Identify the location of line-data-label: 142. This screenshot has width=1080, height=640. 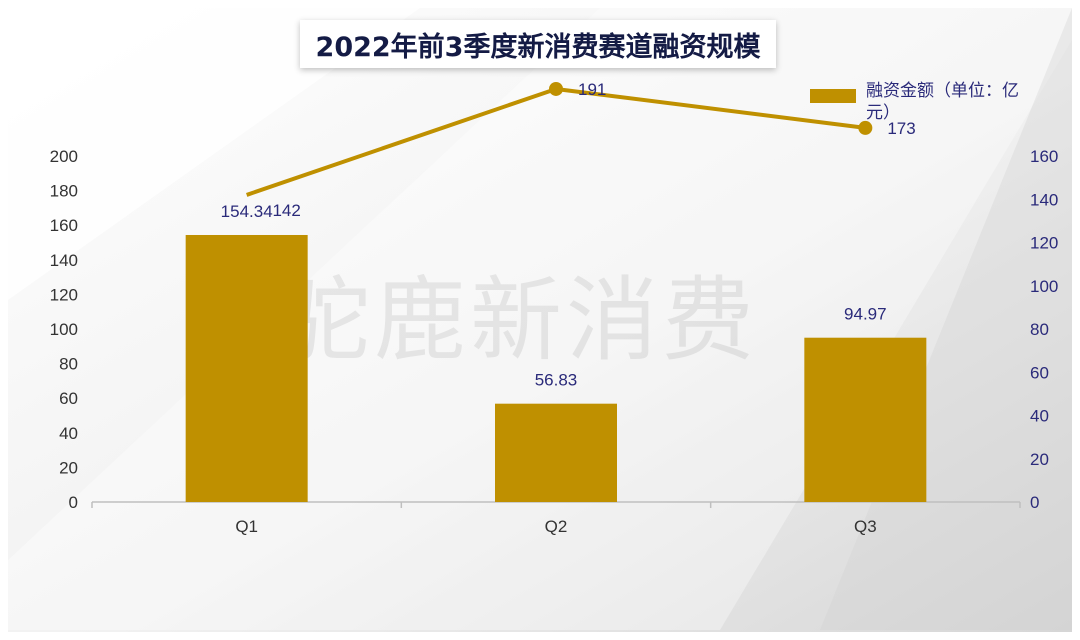
(286, 210).